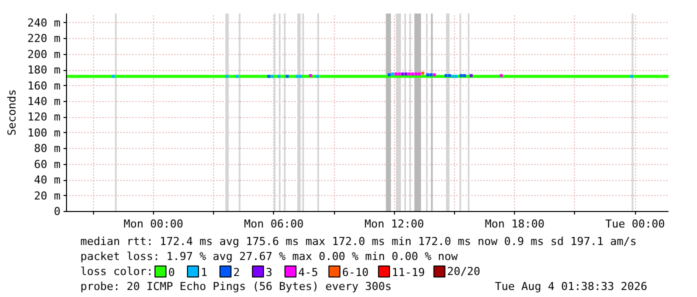  Describe the element at coordinates (47, 195) in the screenshot. I see `y-tick-label: 20 m` at that location.